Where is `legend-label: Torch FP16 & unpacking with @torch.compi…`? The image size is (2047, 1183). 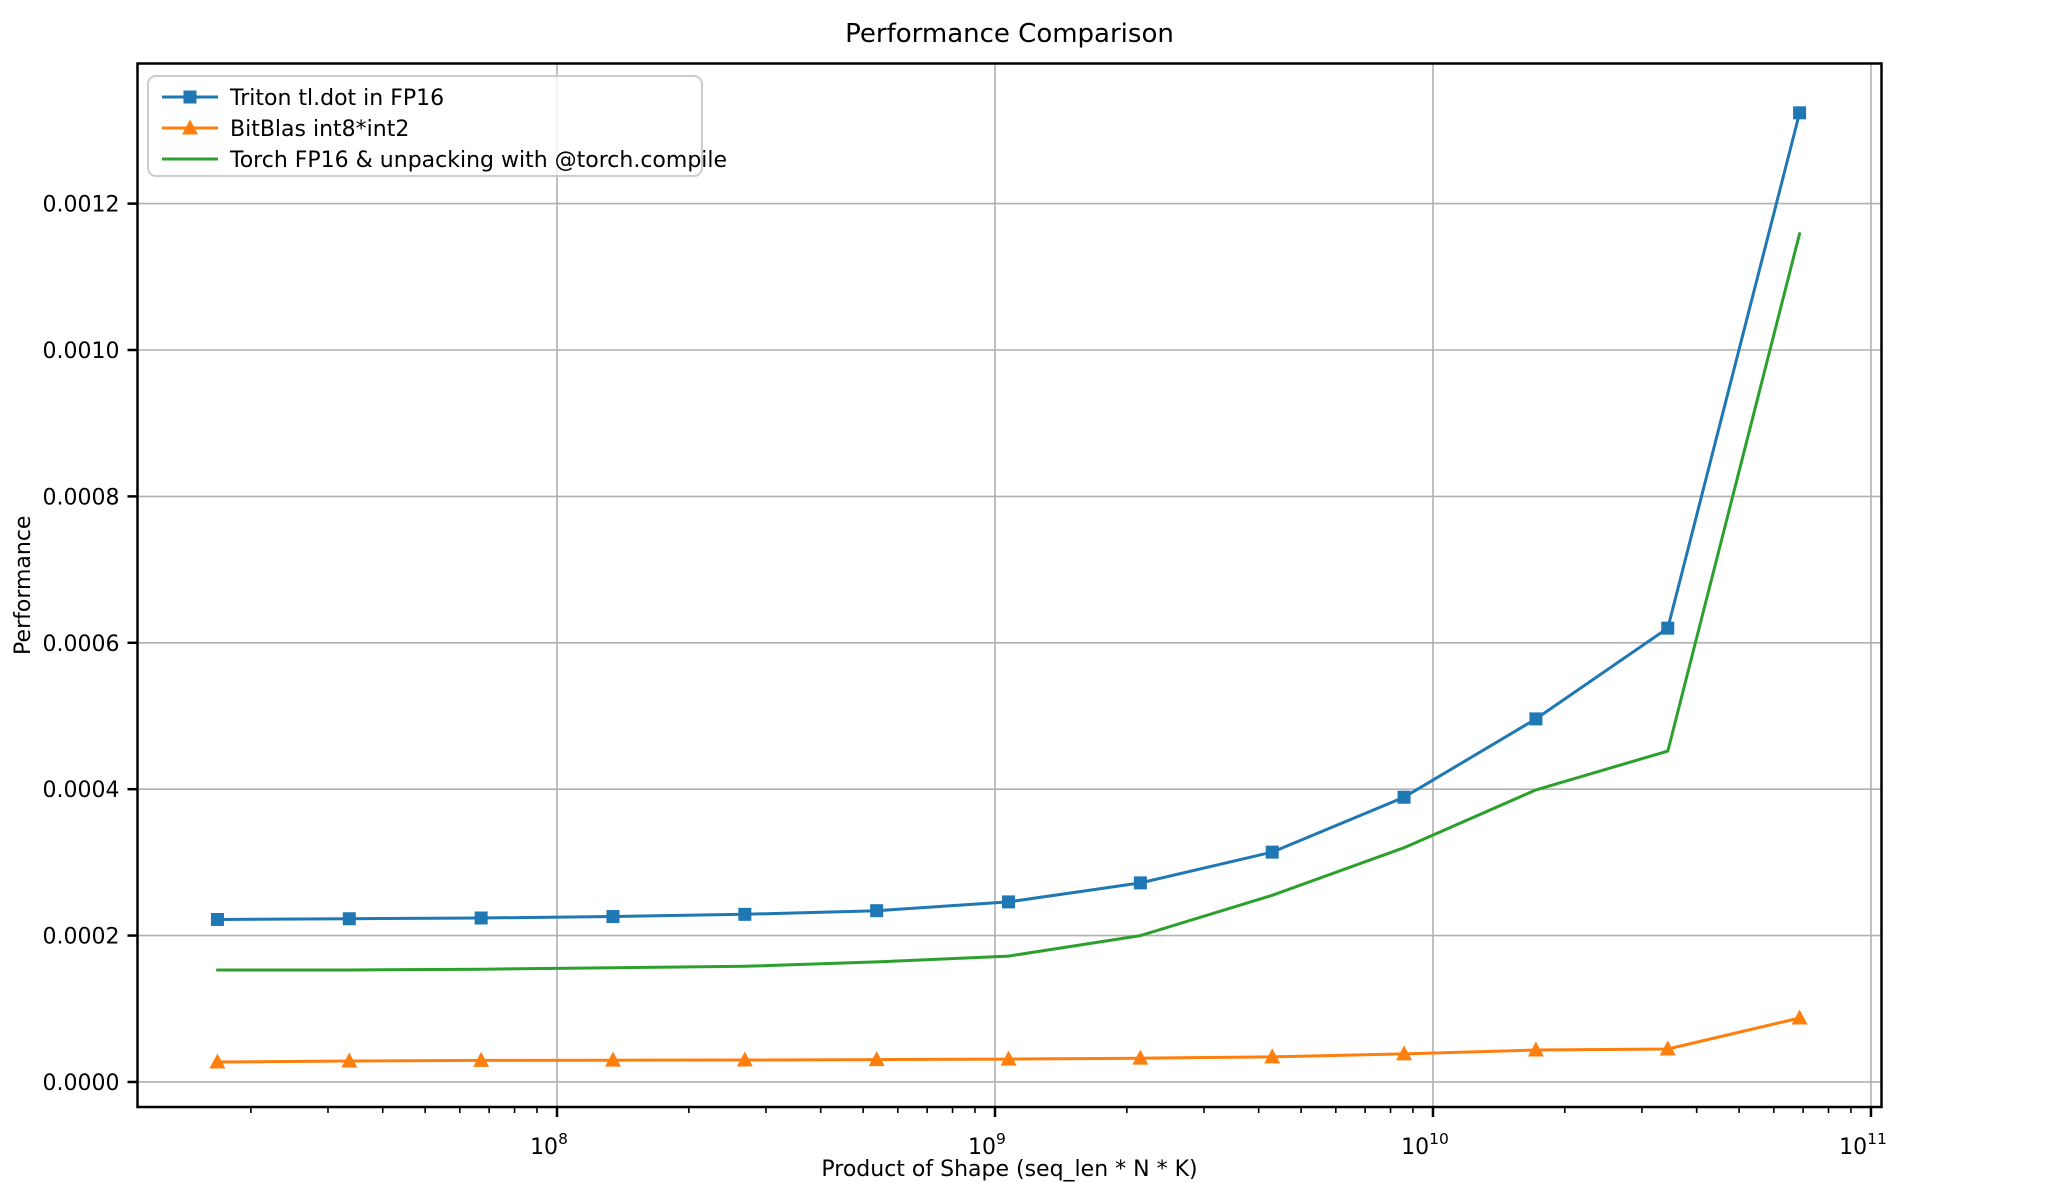 legend-label: Torch FP16 & unpacking with @torch.compi… is located at coordinates (478, 160).